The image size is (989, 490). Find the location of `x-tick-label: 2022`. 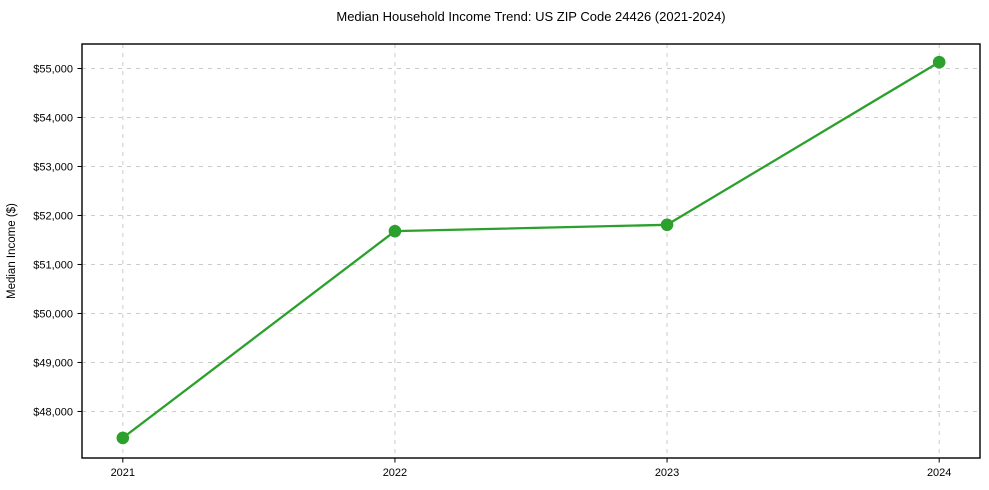

x-tick-label: 2022 is located at coordinates (395, 473).